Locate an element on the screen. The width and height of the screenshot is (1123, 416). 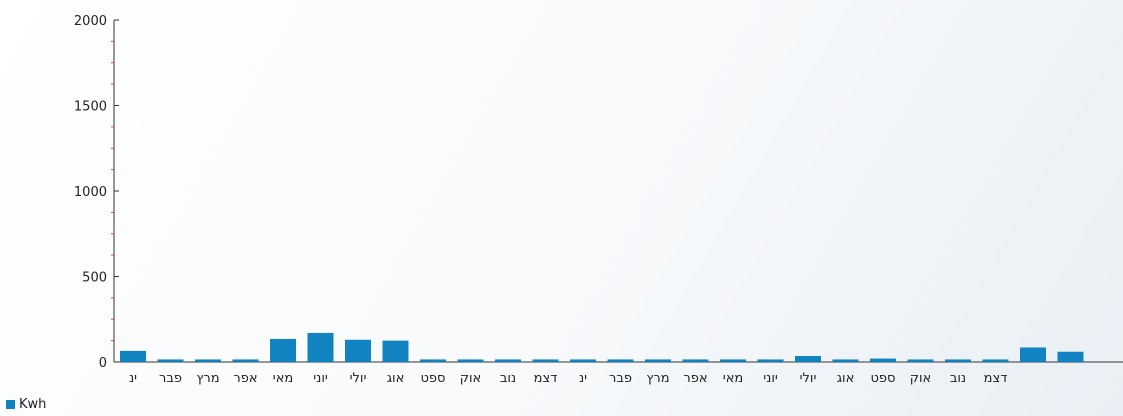
y-tick-label: 0 is located at coordinates (103, 363).